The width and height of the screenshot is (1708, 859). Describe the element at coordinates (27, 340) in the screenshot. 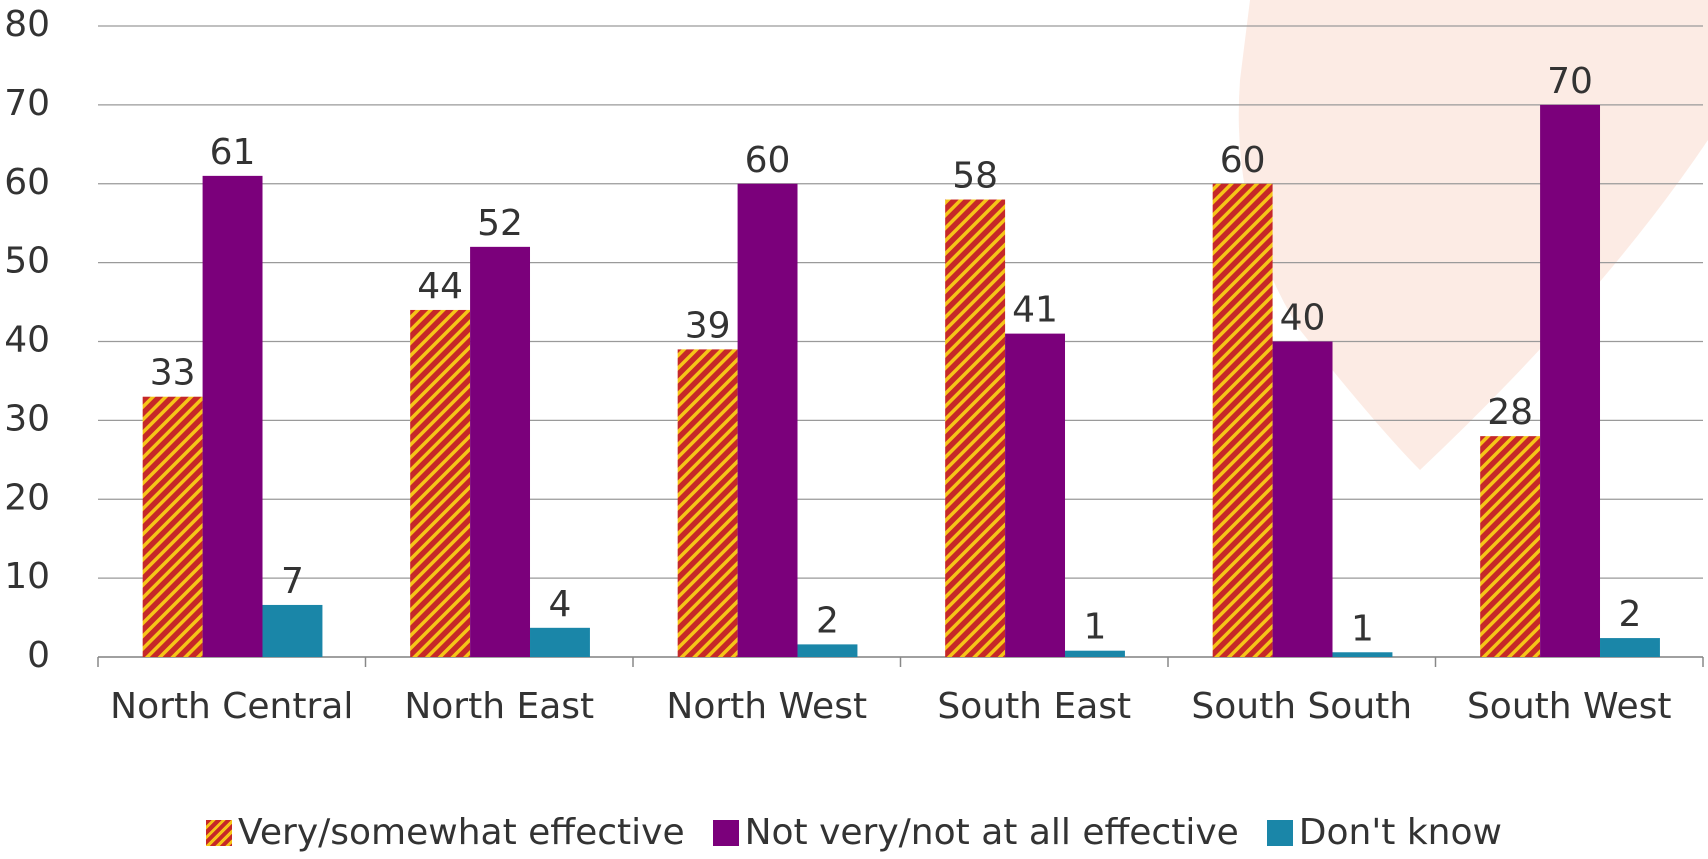

I see `y-tick-label: 40` at that location.